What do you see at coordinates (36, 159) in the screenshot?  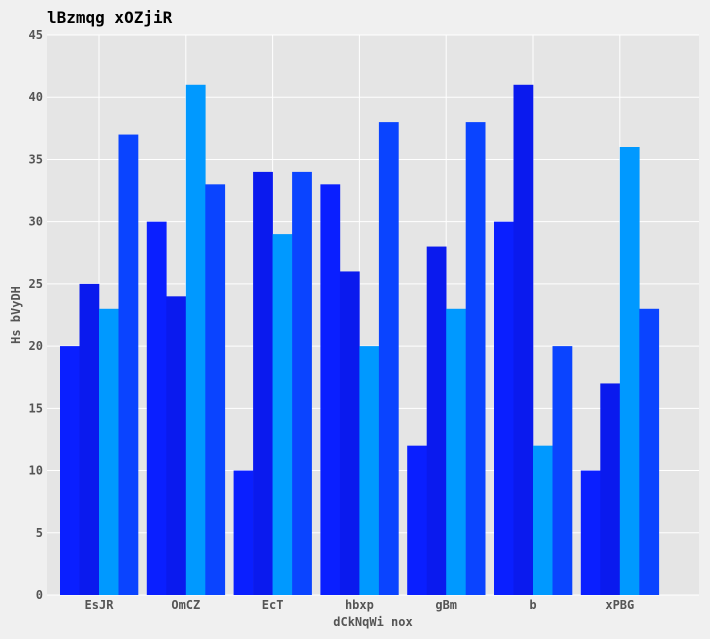 I see `y-tick-label: 35` at bounding box center [36, 159].